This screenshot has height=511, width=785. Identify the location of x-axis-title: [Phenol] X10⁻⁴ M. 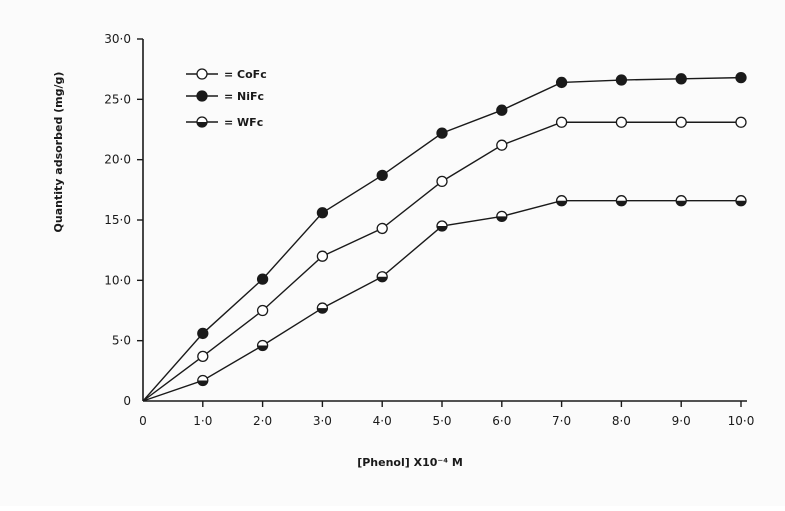
(410, 462).